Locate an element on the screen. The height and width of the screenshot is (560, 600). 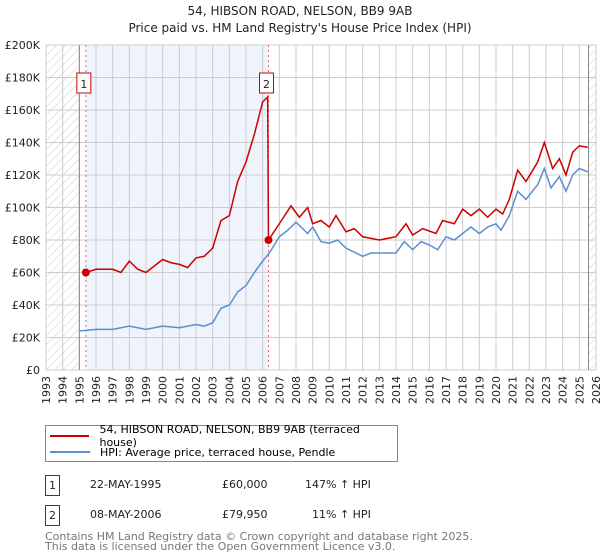
x-tick-label: 2009 is located at coordinates (313, 390).